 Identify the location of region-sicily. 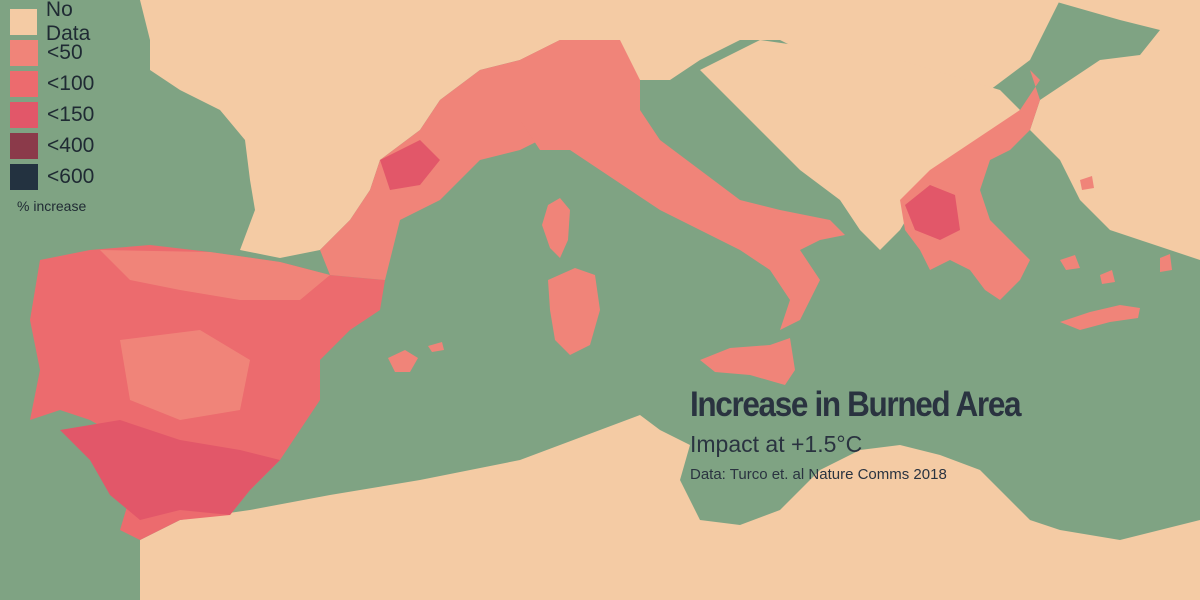
(747, 361).